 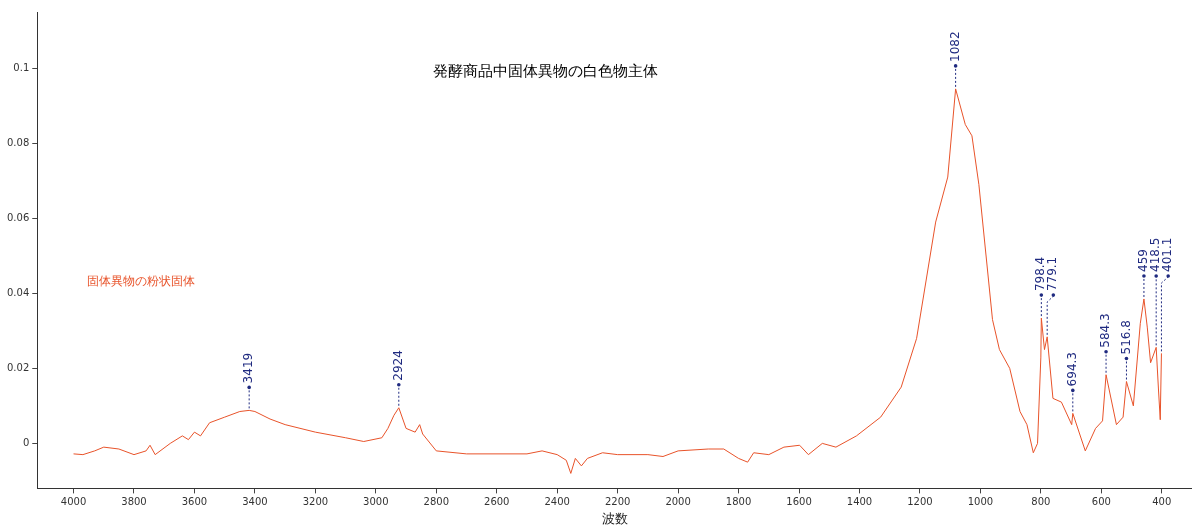 I want to click on x-tick-label: 3200, so click(x=315, y=501).